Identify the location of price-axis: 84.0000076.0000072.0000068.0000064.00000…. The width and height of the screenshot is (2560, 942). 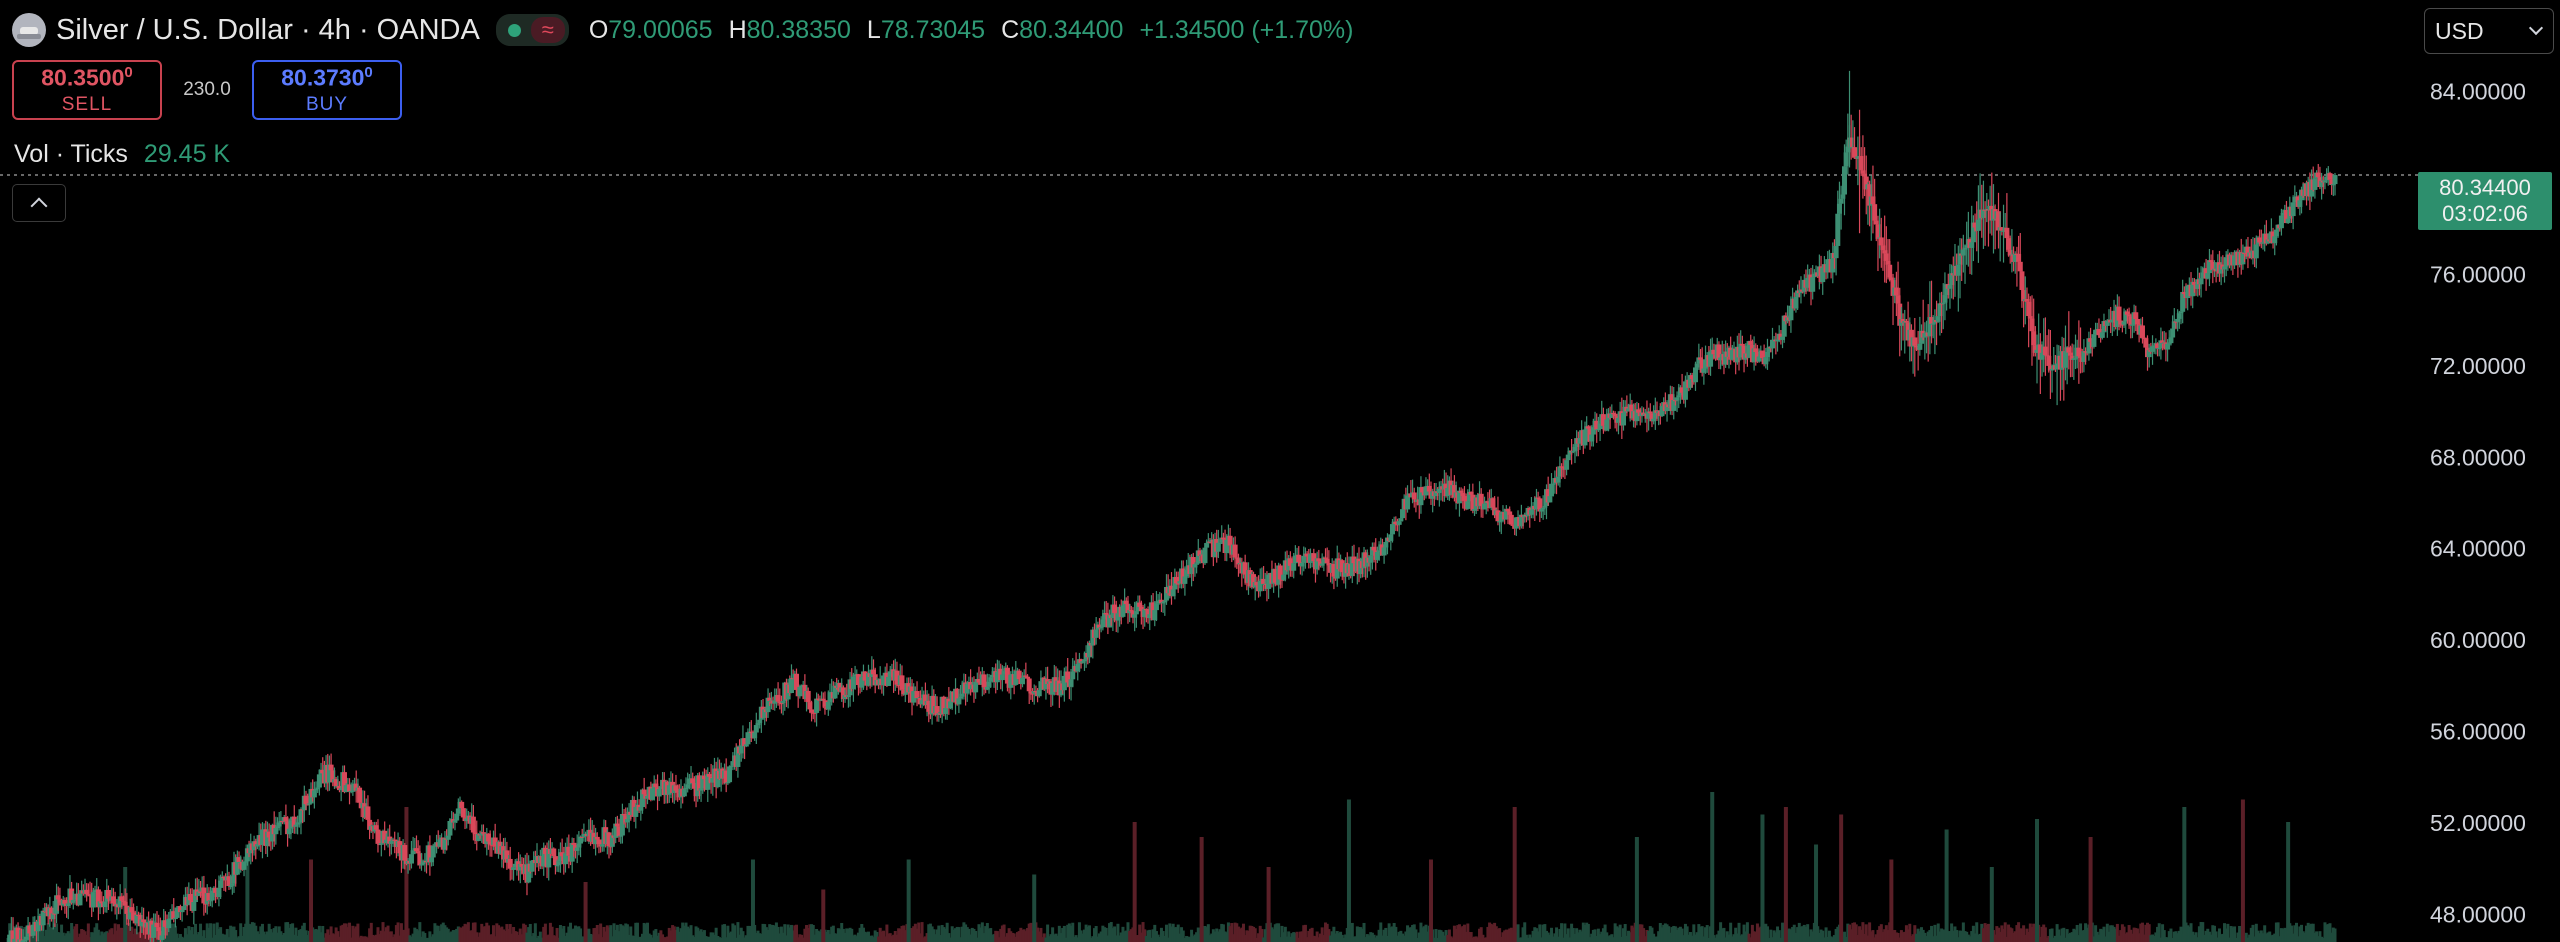
(2478, 502).